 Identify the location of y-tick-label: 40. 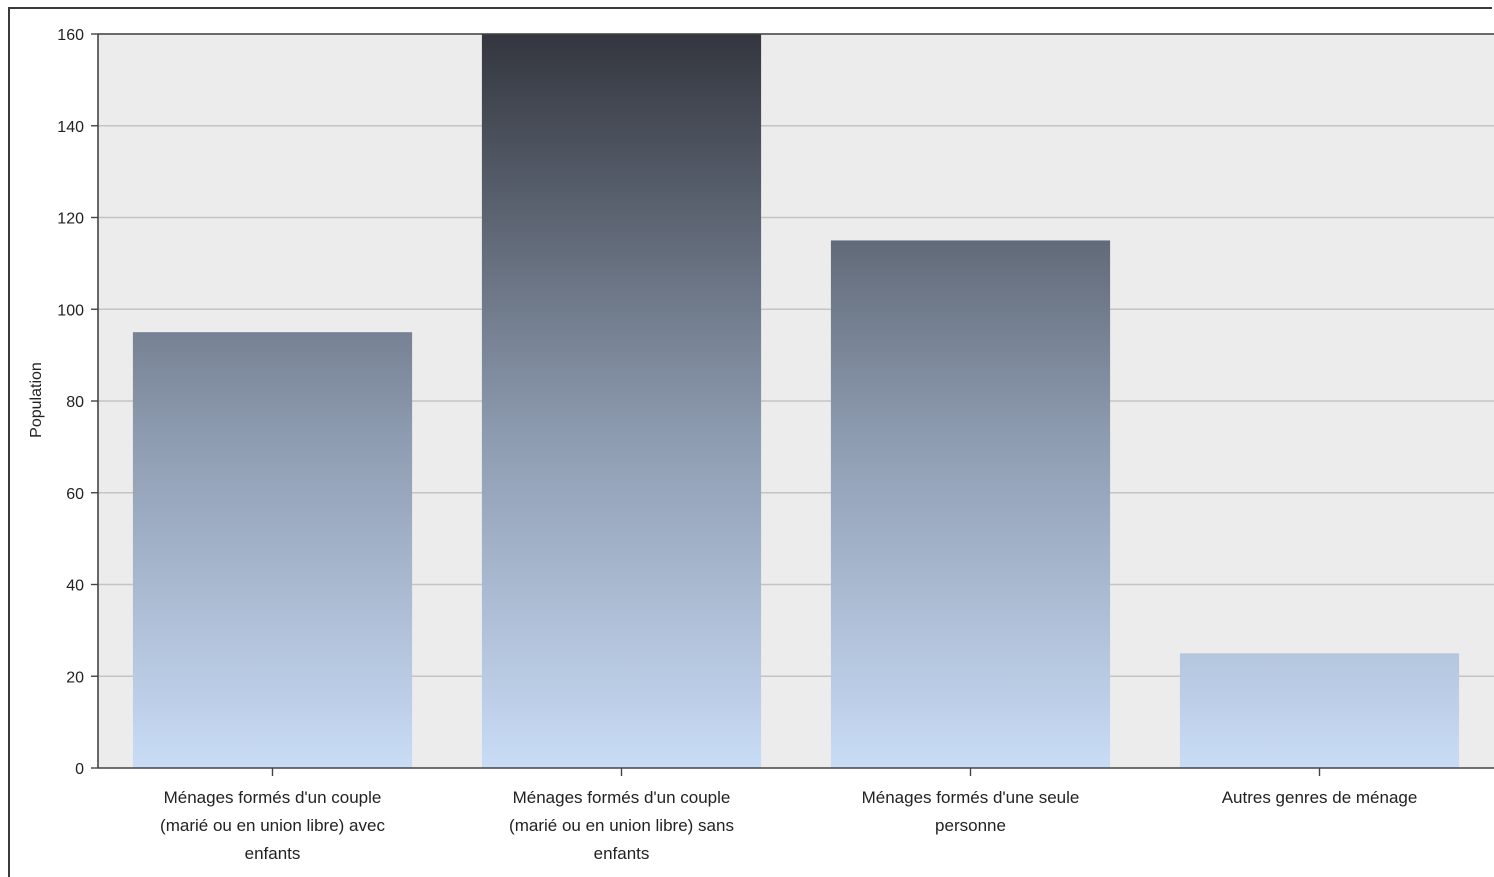
(75, 586).